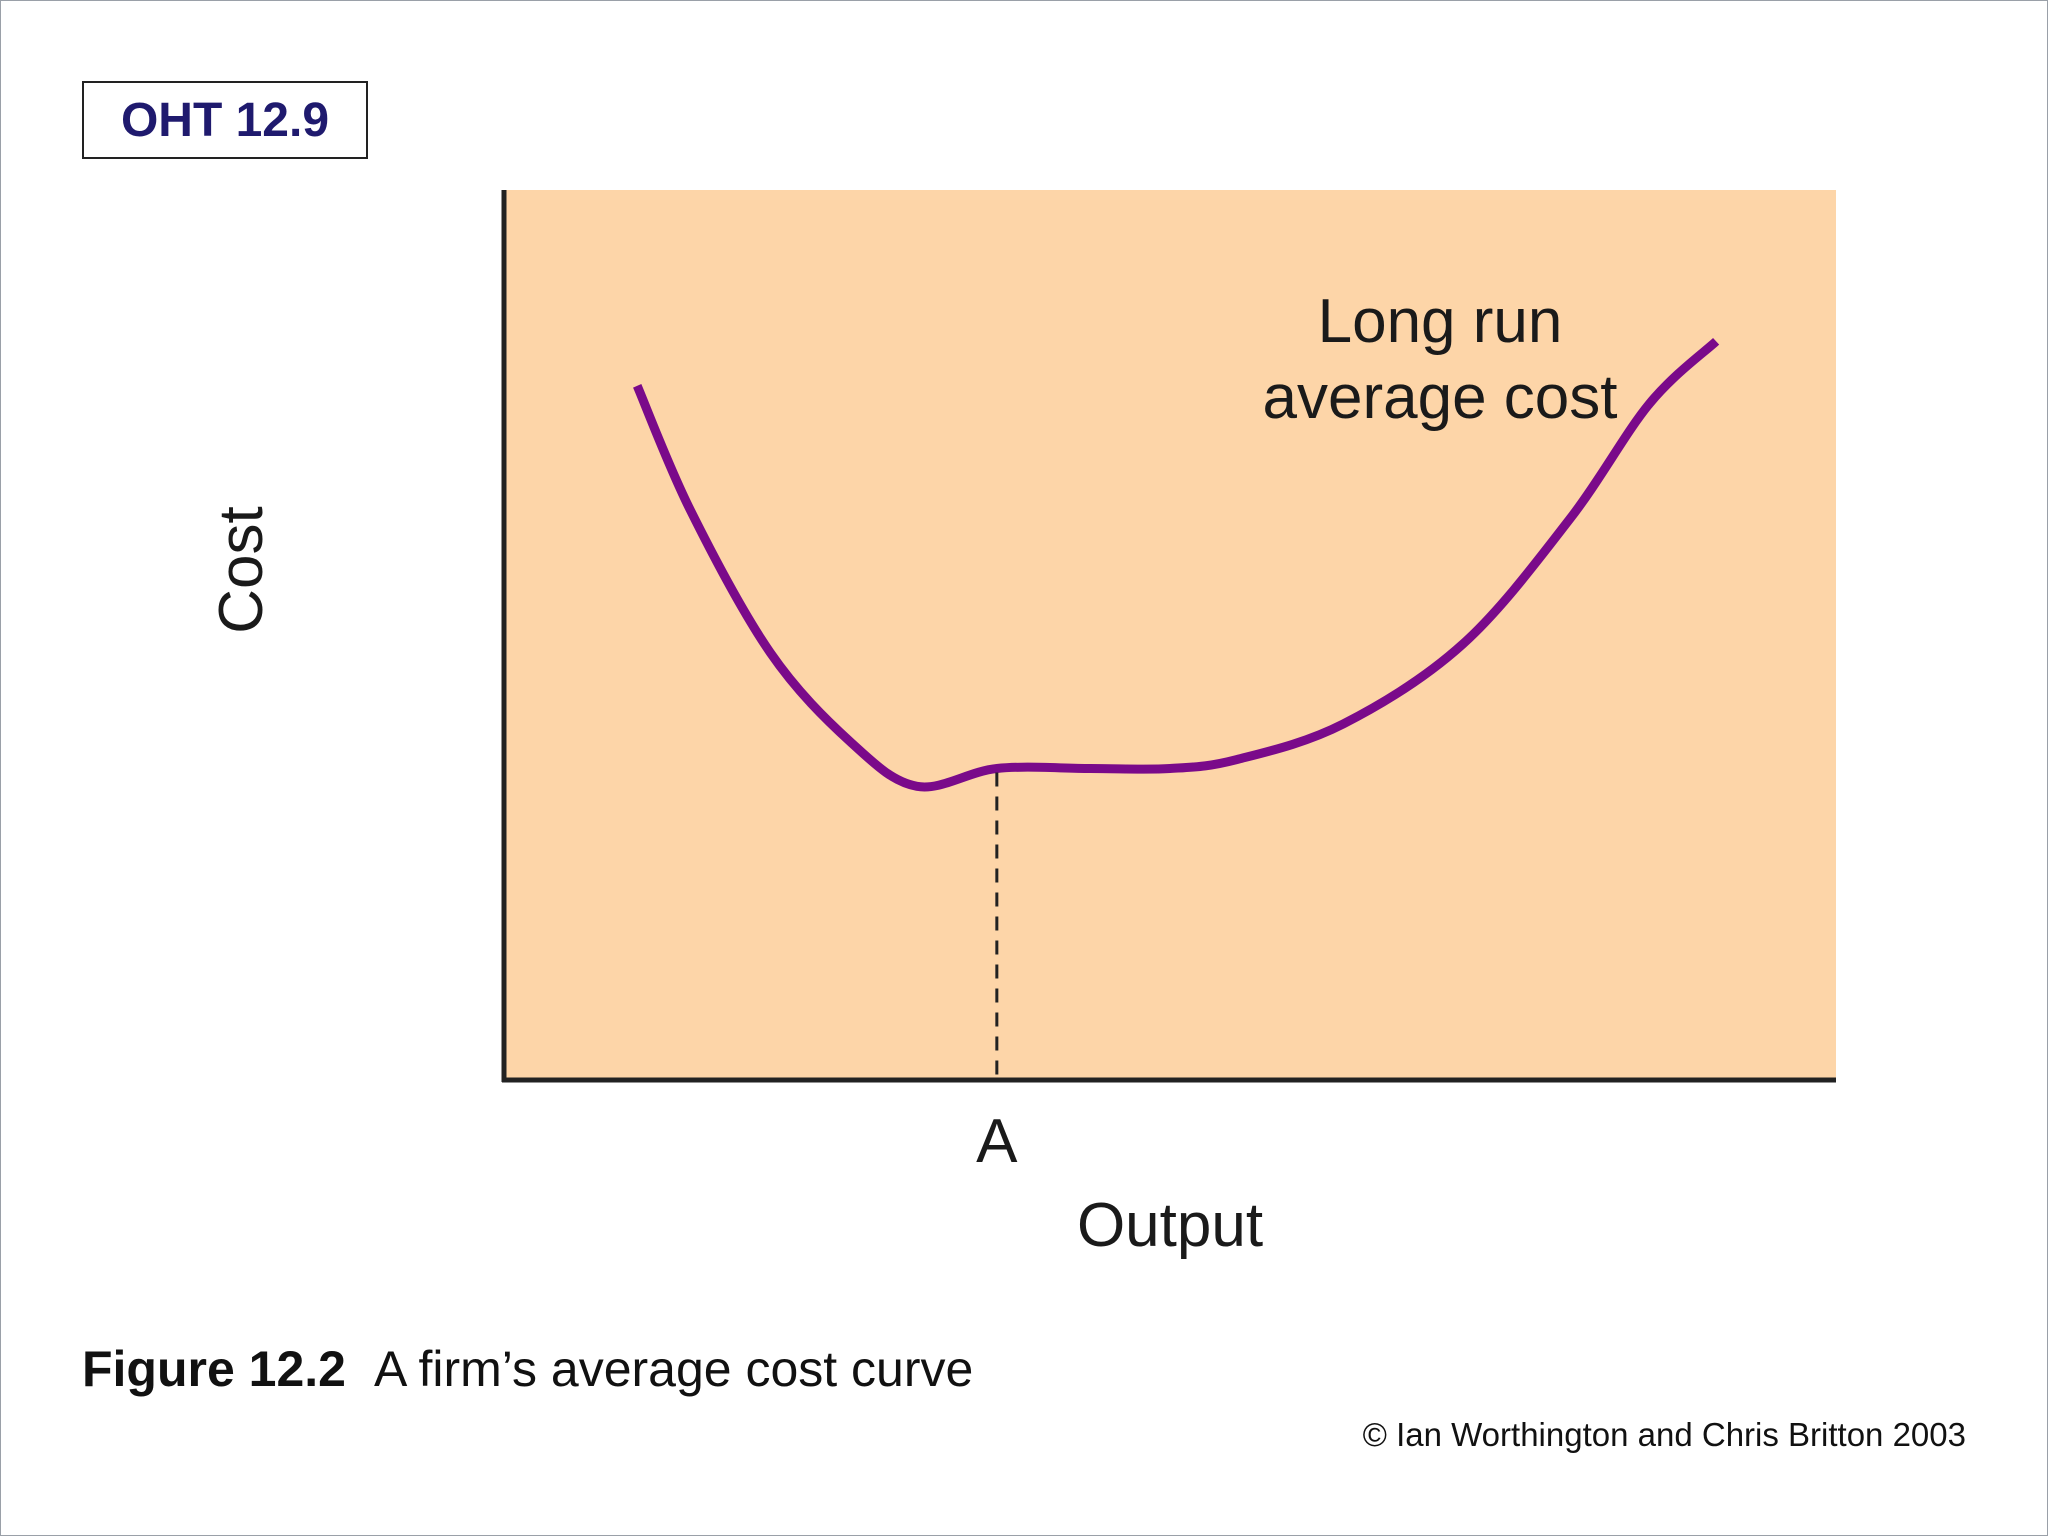  I want to click on figure-title: A firm’s average cost curve, so click(674, 1369).